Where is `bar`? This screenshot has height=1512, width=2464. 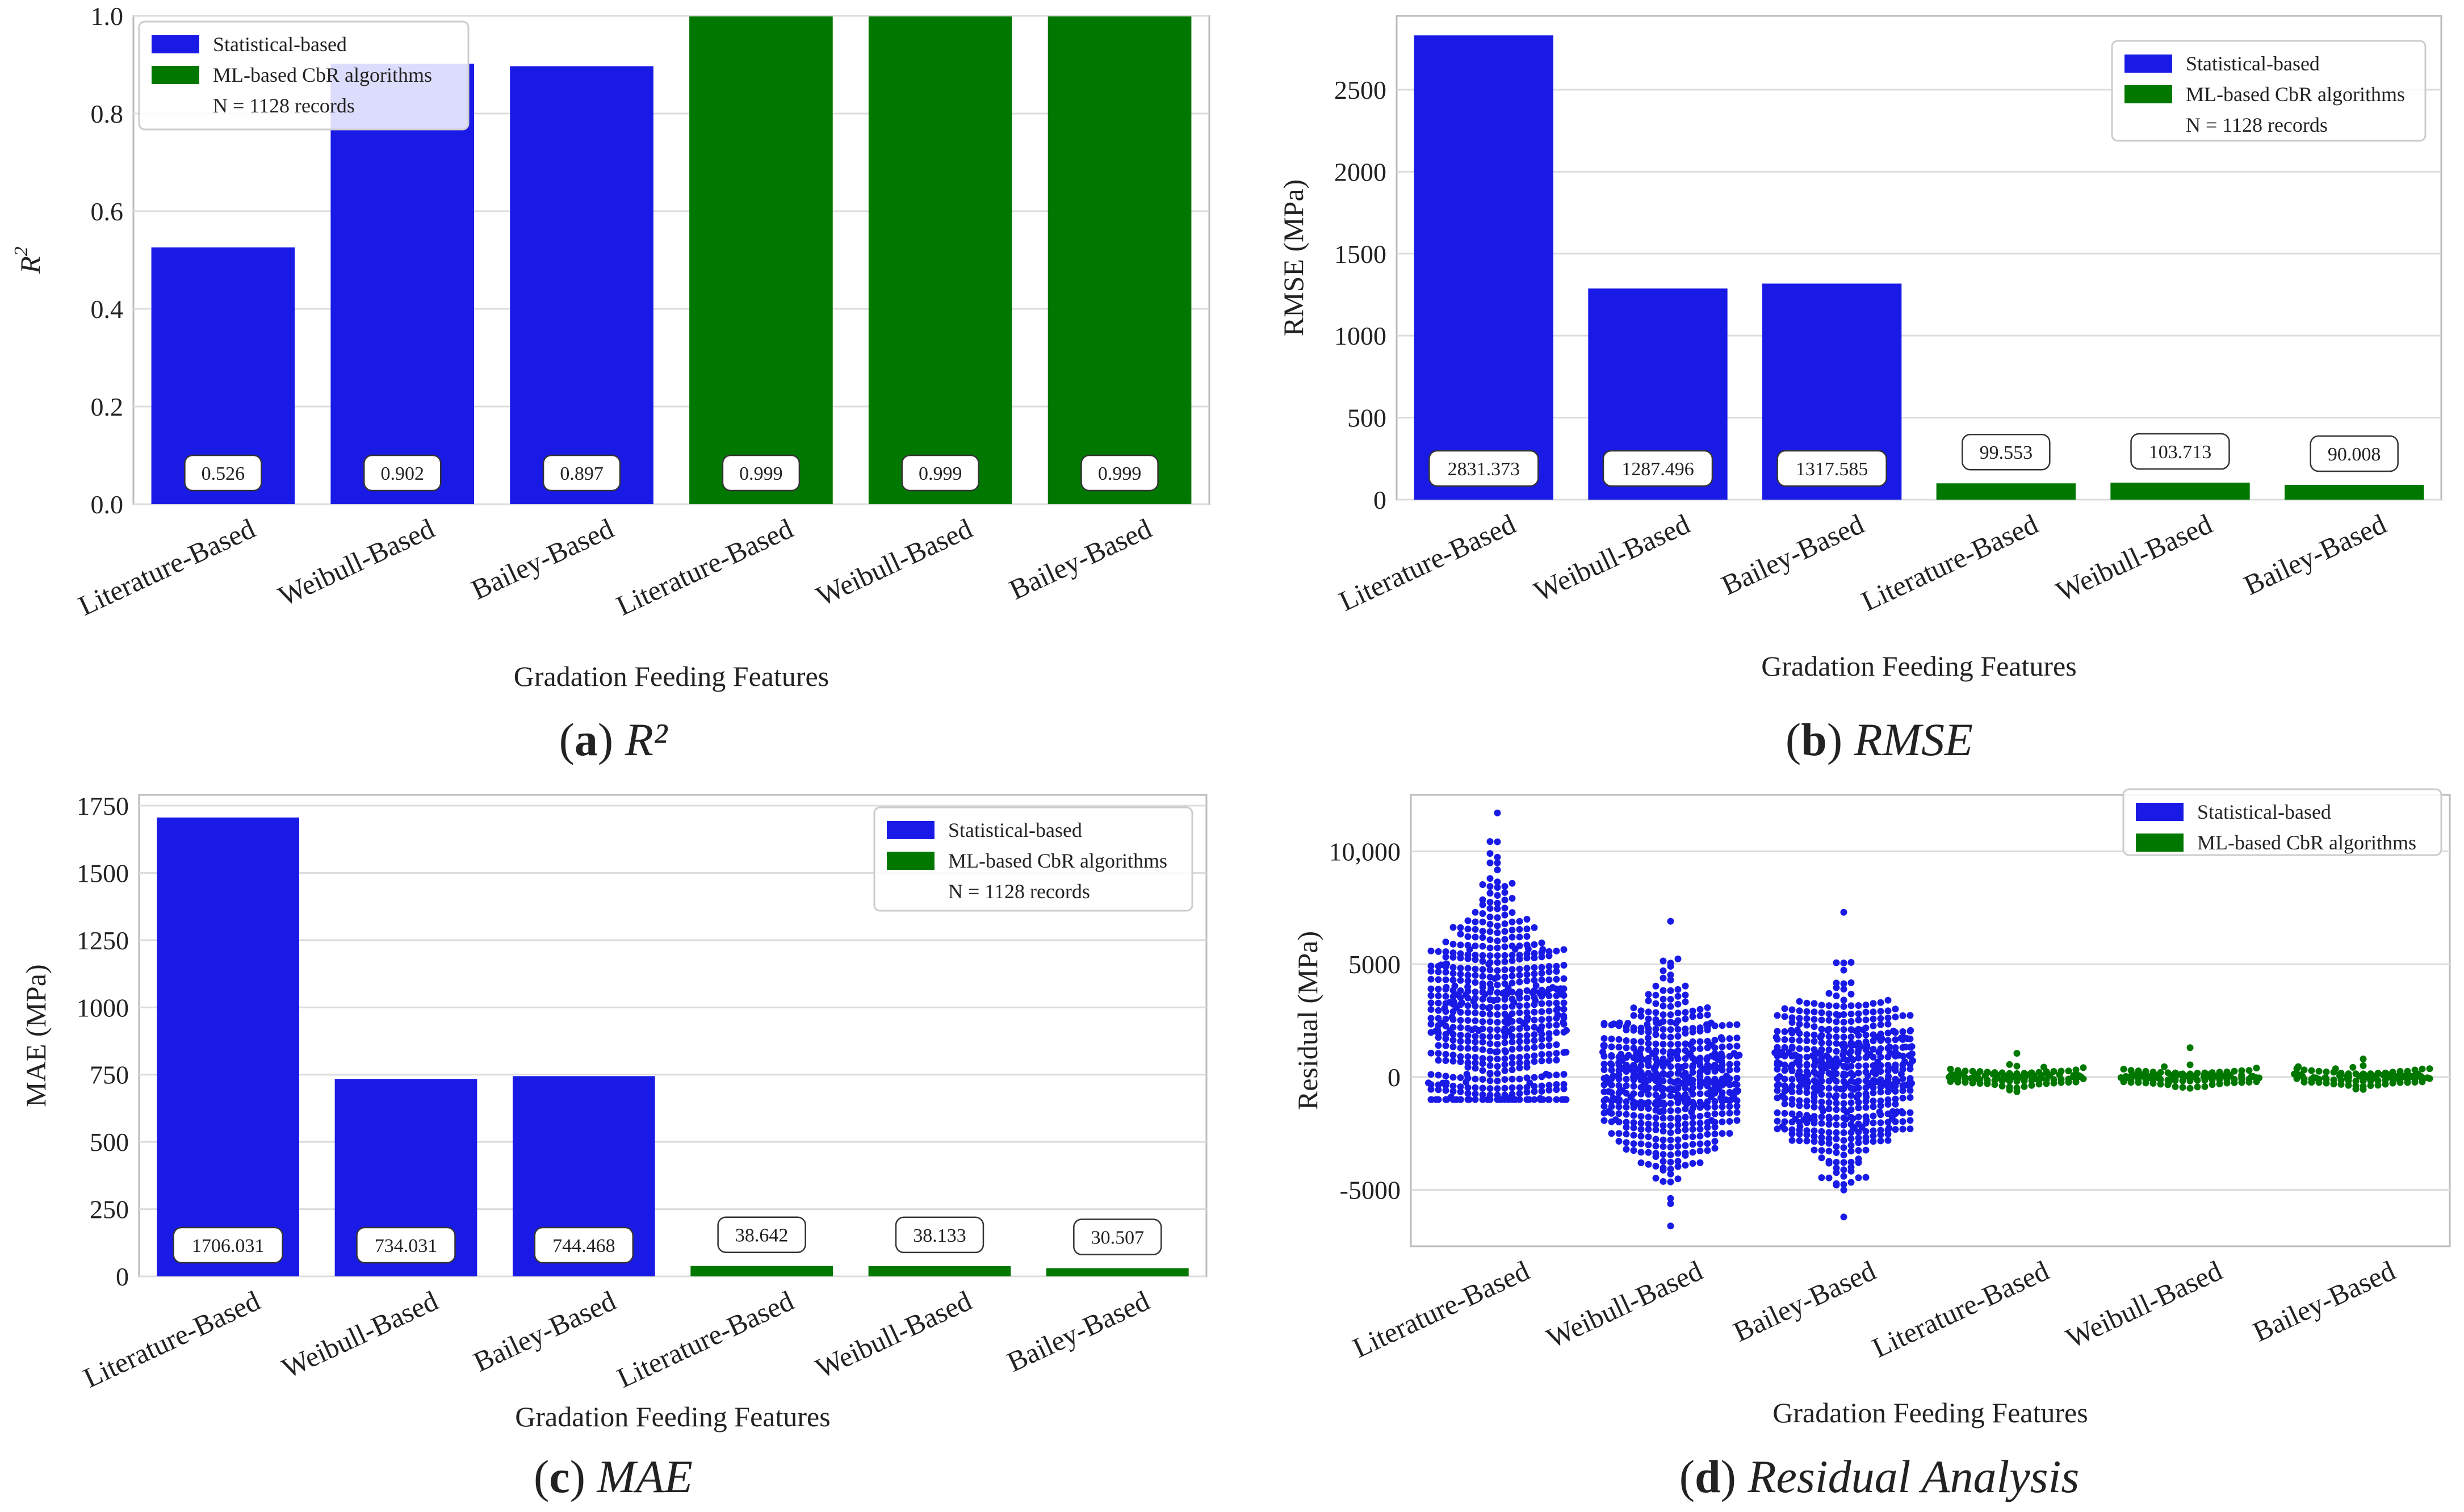 bar is located at coordinates (762, 1271).